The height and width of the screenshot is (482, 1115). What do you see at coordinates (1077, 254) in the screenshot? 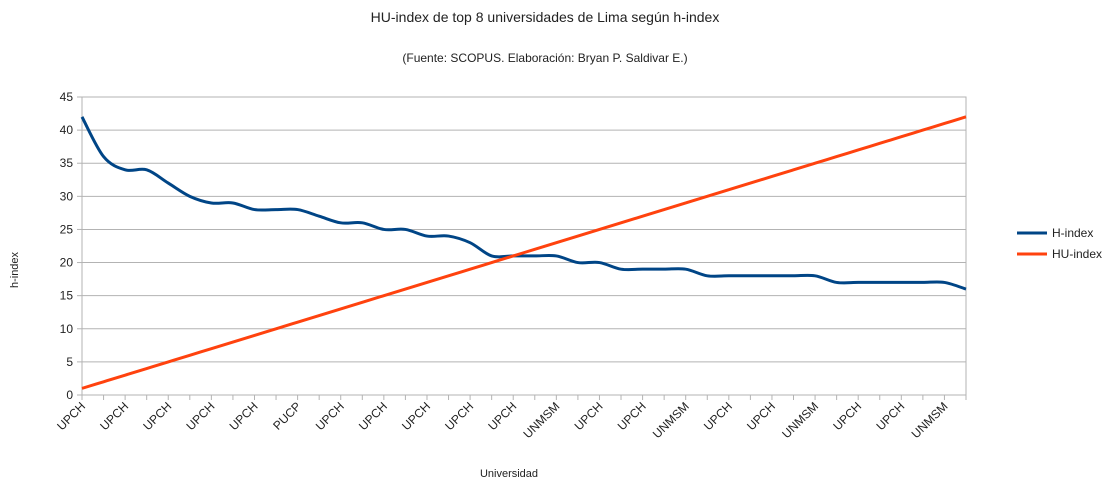
I see `legend-label: HU-index` at bounding box center [1077, 254].